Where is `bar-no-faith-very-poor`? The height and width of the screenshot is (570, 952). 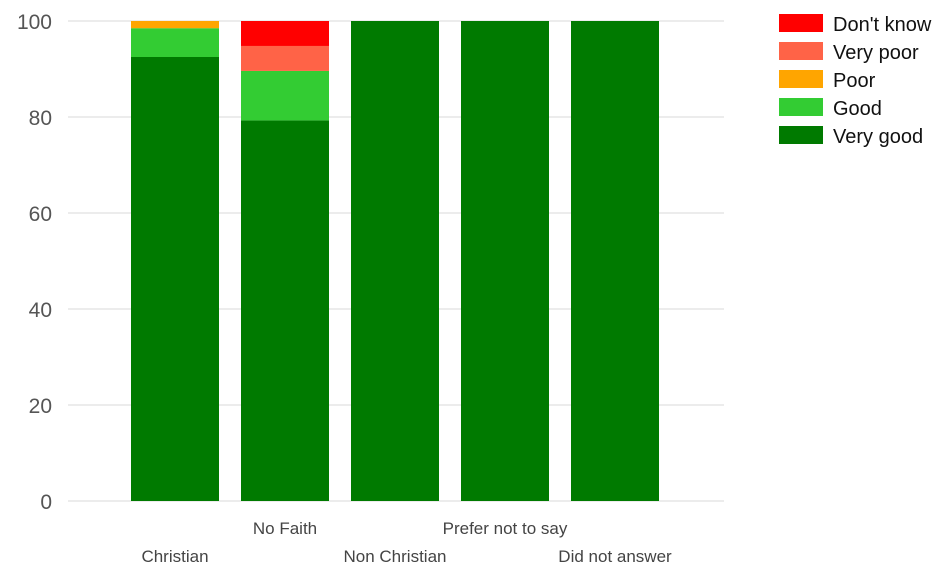 bar-no-faith-very-poor is located at coordinates (285, 58).